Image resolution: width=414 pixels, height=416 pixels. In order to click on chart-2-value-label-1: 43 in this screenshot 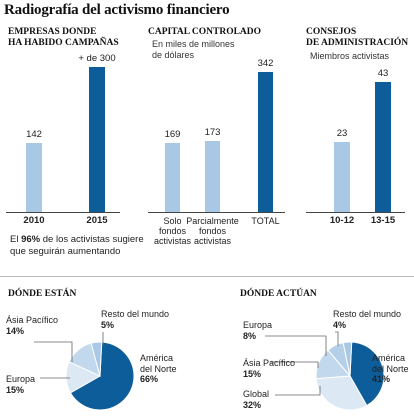, I will do `click(383, 73)`.